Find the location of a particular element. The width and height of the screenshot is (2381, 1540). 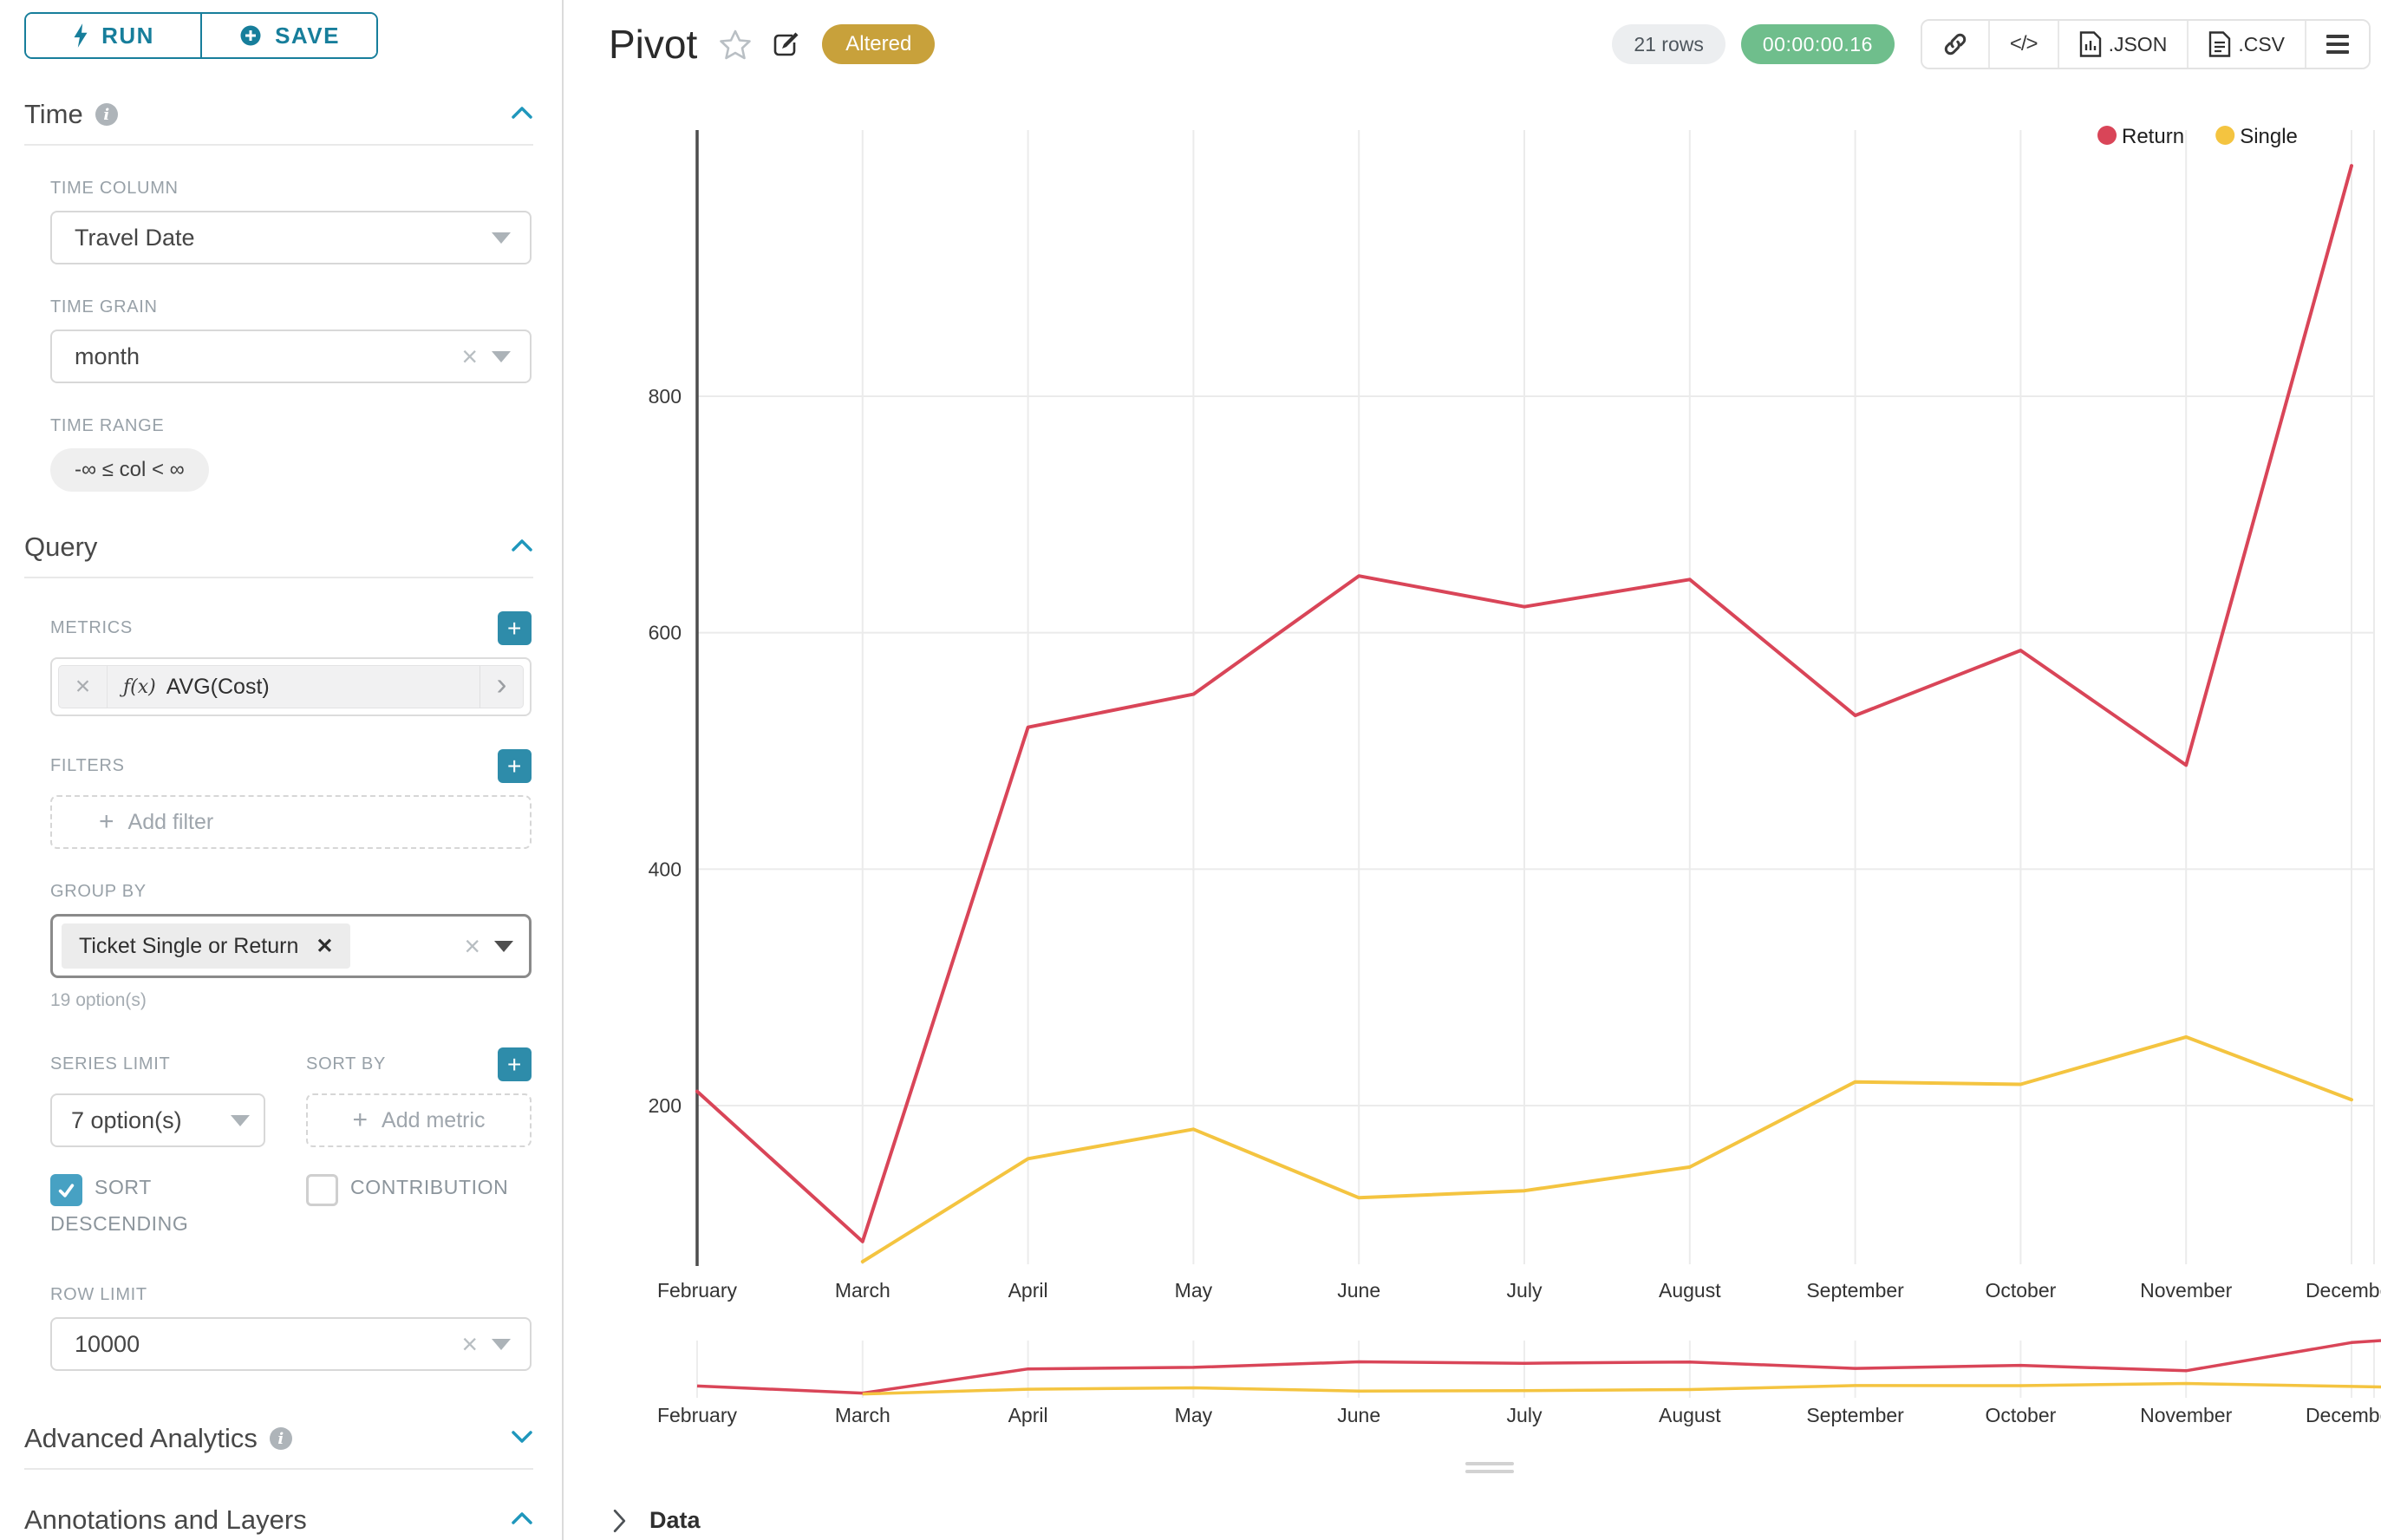

section-query: Query METRICS + × ƒ(x) AVG(Cost is located at coordinates (278, 952).